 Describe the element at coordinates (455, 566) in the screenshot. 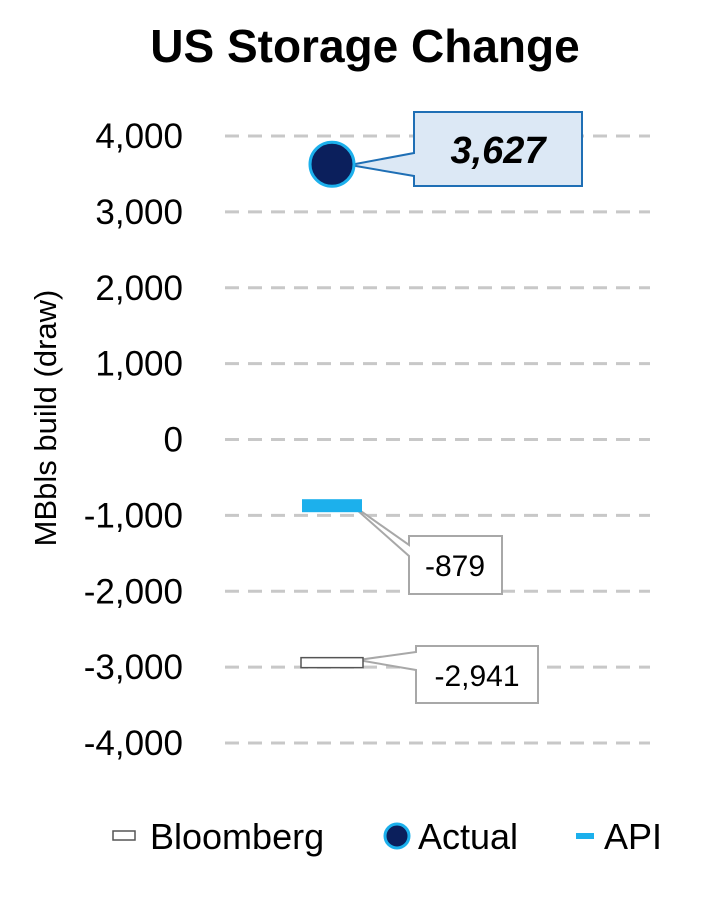

I see `callout-api-label: -879` at that location.